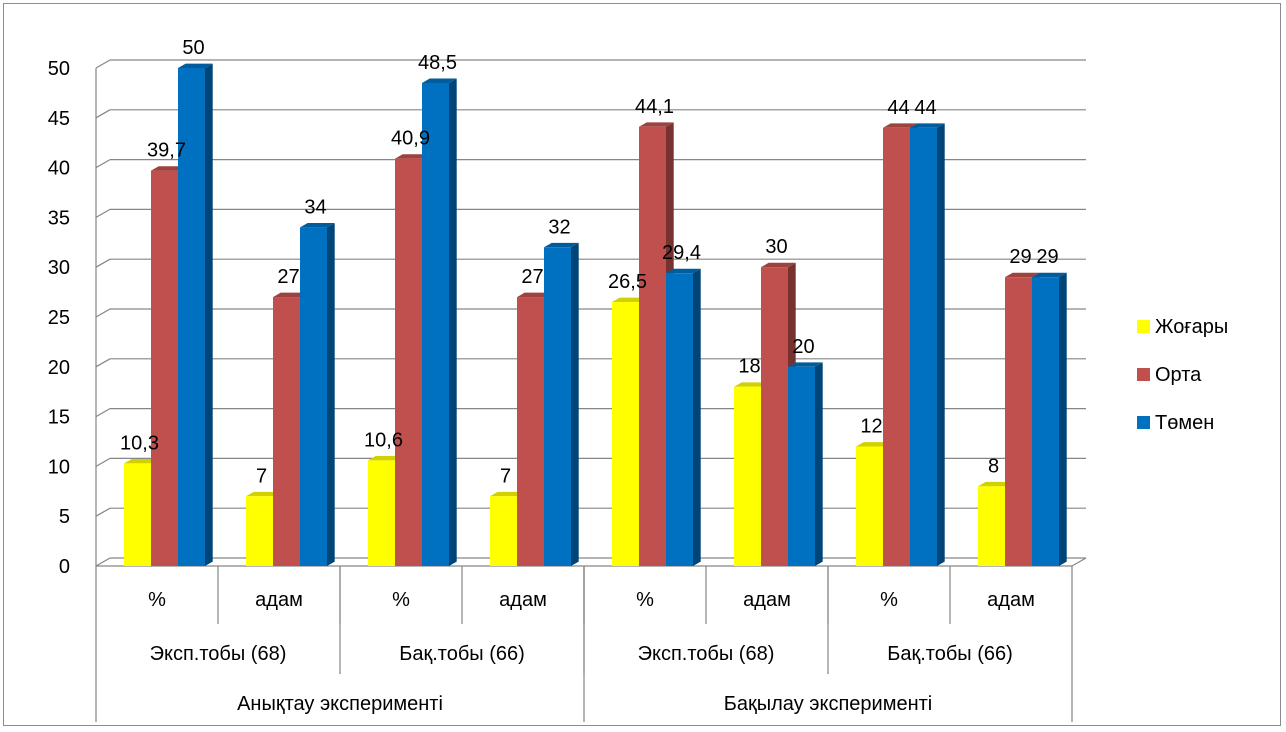 This screenshot has width=1286, height=732. What do you see at coordinates (1079, 562) in the screenshot?
I see `floor-right-edge` at bounding box center [1079, 562].